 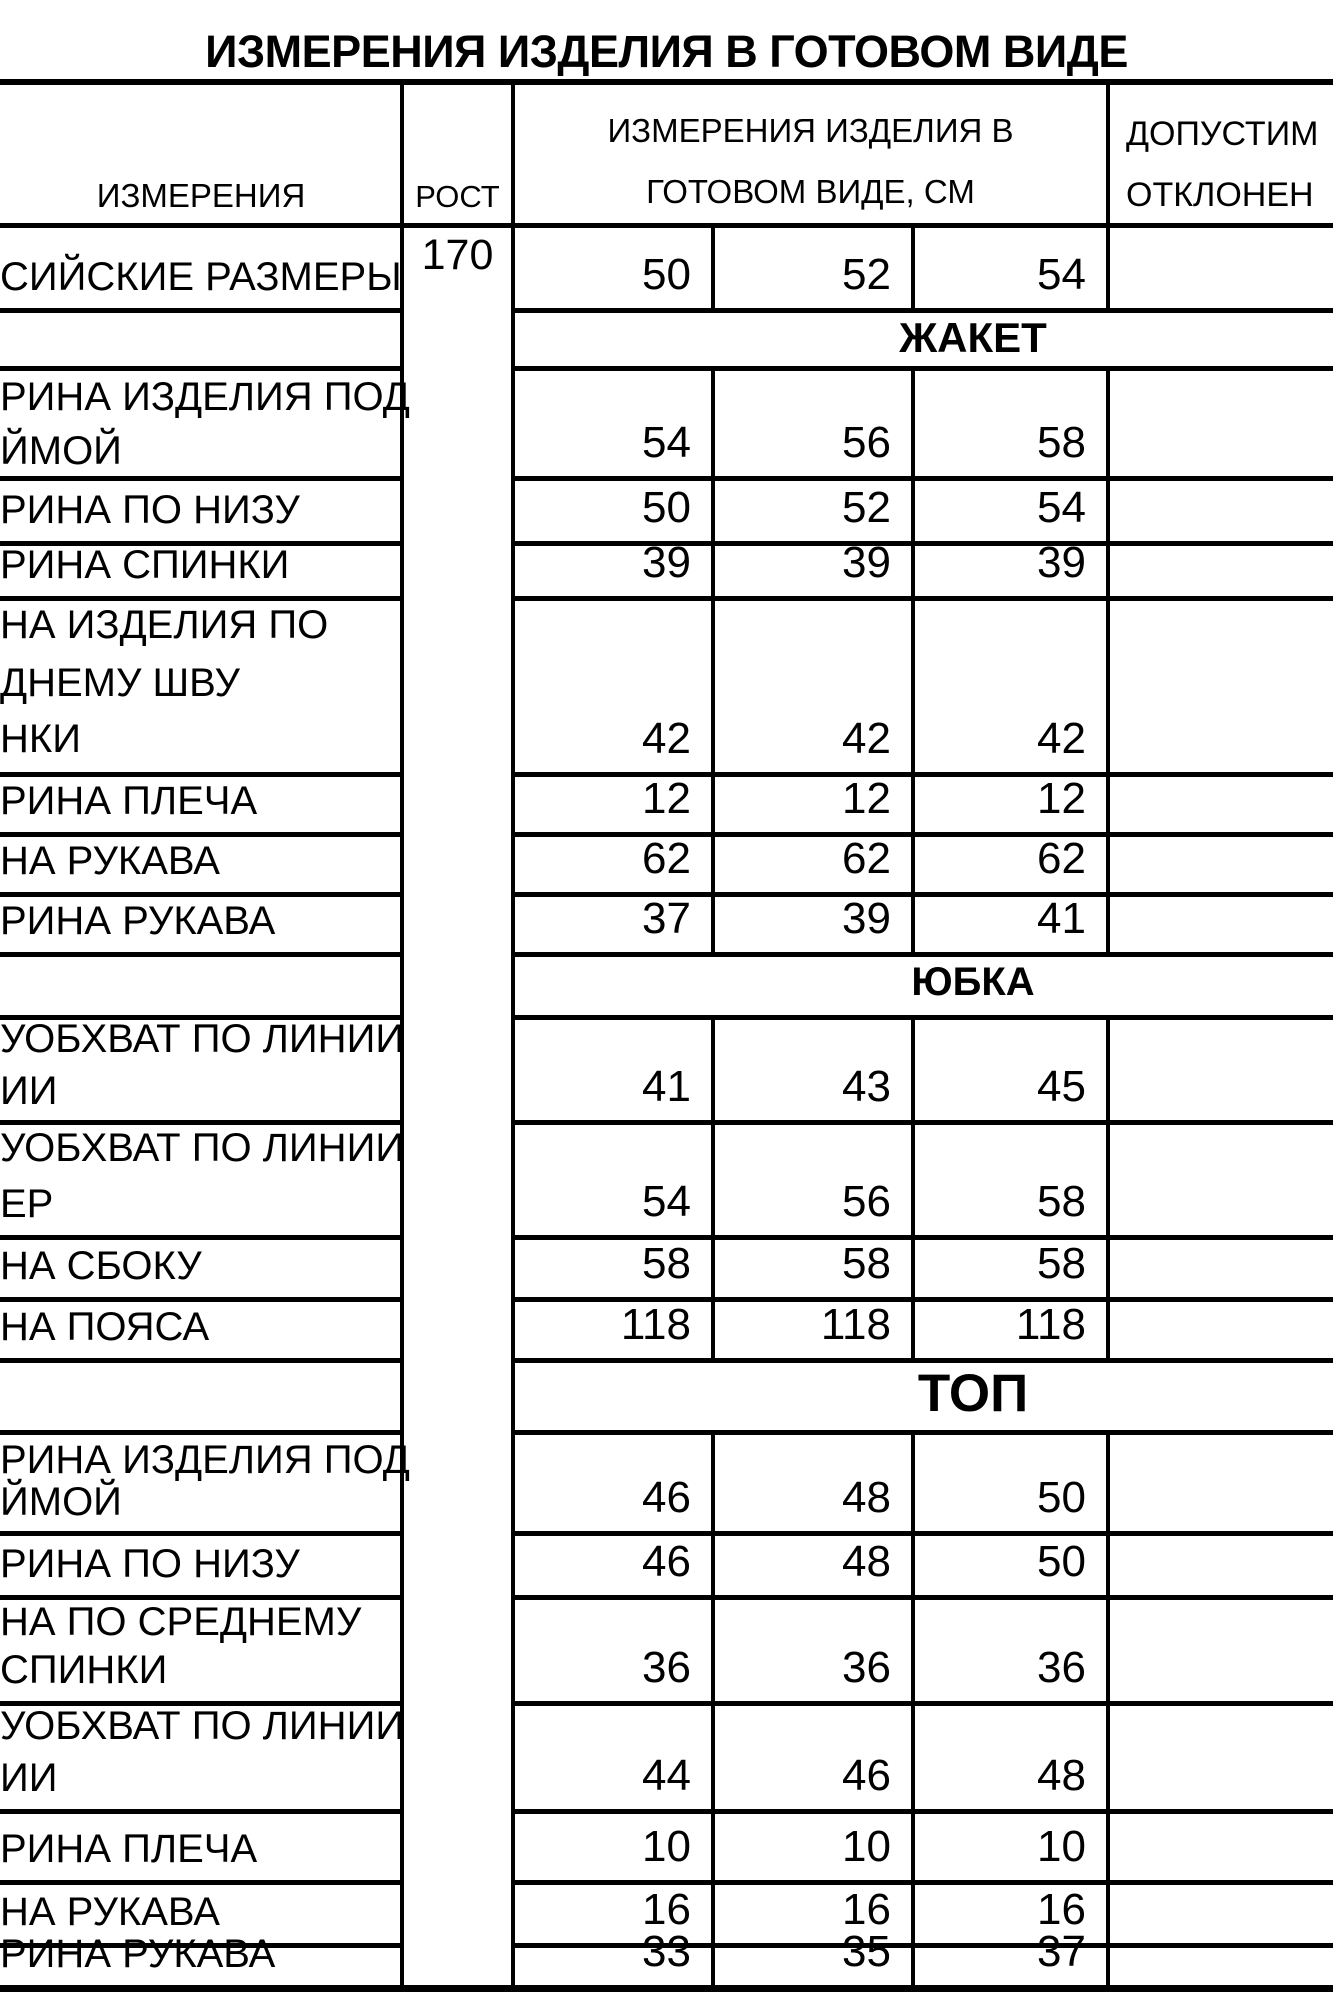 I want to click on cell-value: 52, so click(x=866, y=507).